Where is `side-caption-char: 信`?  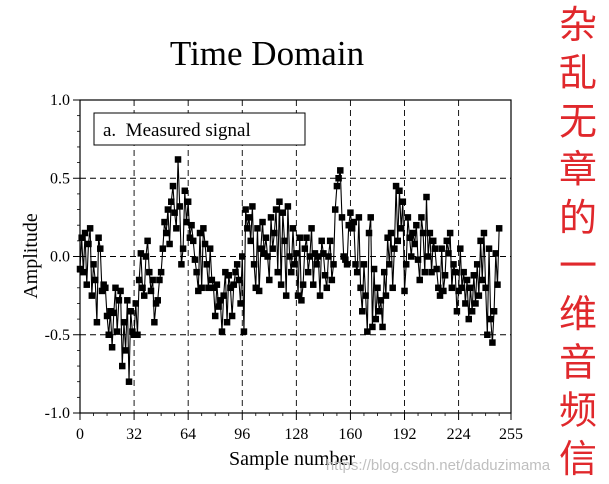 side-caption-char: 信 is located at coordinates (578, 459).